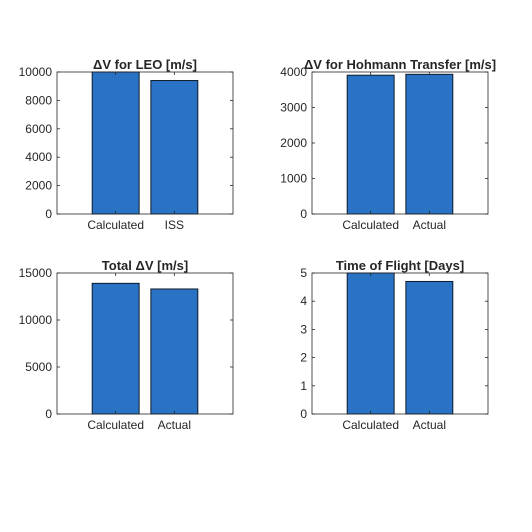 Image resolution: width=532 pixels, height=532 pixels. I want to click on y-tick-label: 6000, so click(38, 129).